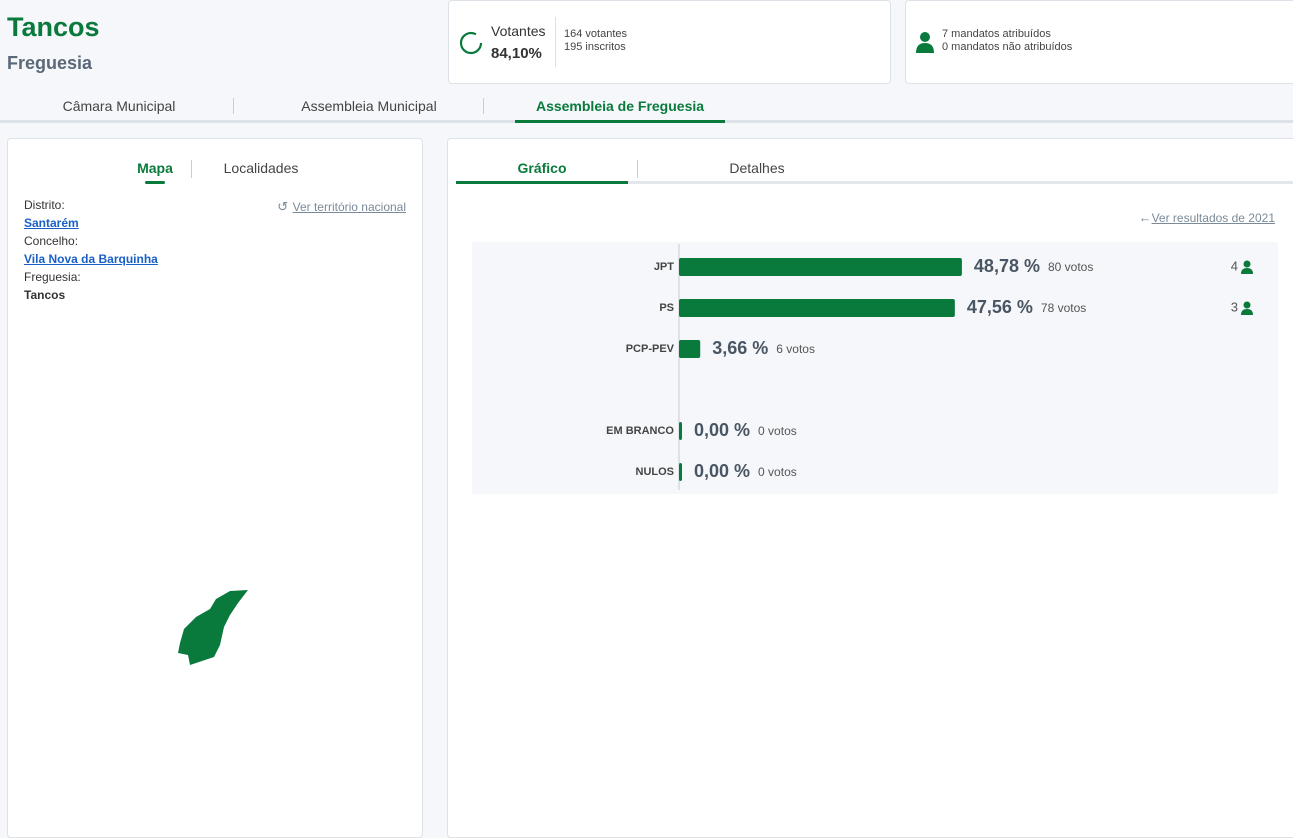 This screenshot has width=1293, height=838. I want to click on page-title: Tancos, so click(53, 27).